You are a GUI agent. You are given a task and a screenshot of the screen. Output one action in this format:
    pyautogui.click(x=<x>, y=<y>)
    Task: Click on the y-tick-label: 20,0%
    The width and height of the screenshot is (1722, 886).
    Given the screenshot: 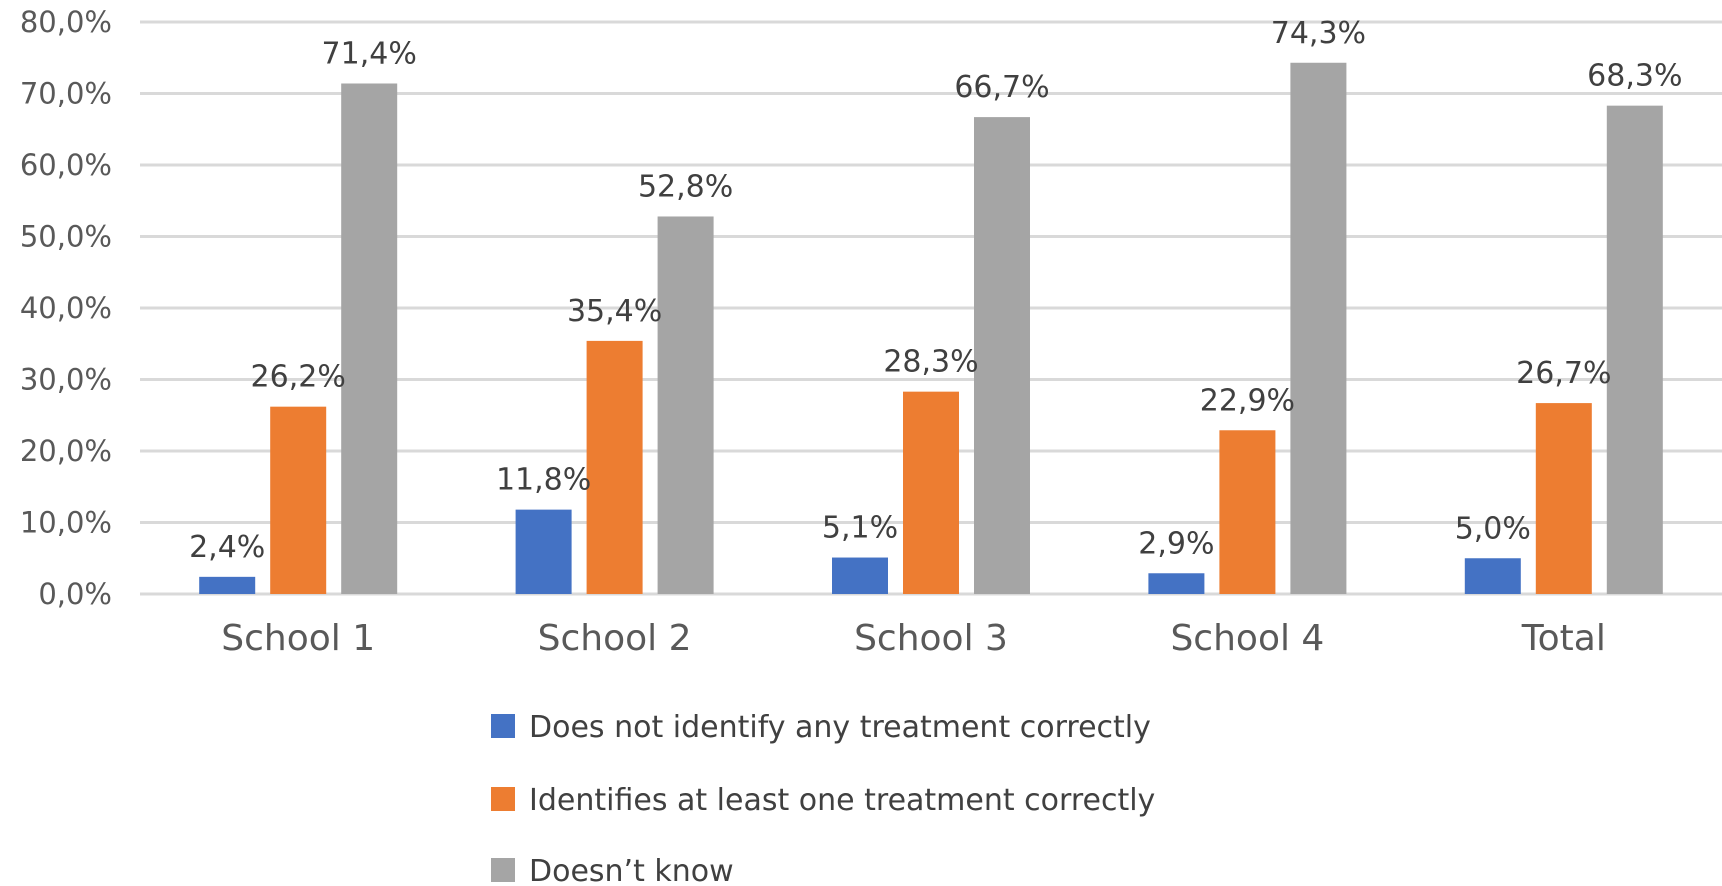 What is the action you would take?
    pyautogui.click(x=66, y=451)
    